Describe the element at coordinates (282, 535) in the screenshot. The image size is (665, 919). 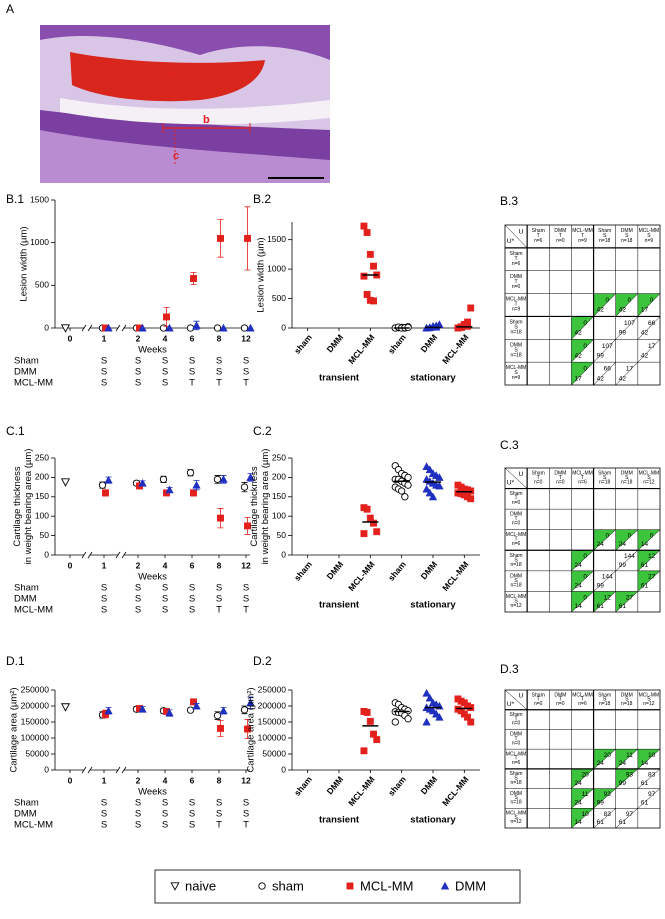
I see `y-tick-label: 50` at that location.